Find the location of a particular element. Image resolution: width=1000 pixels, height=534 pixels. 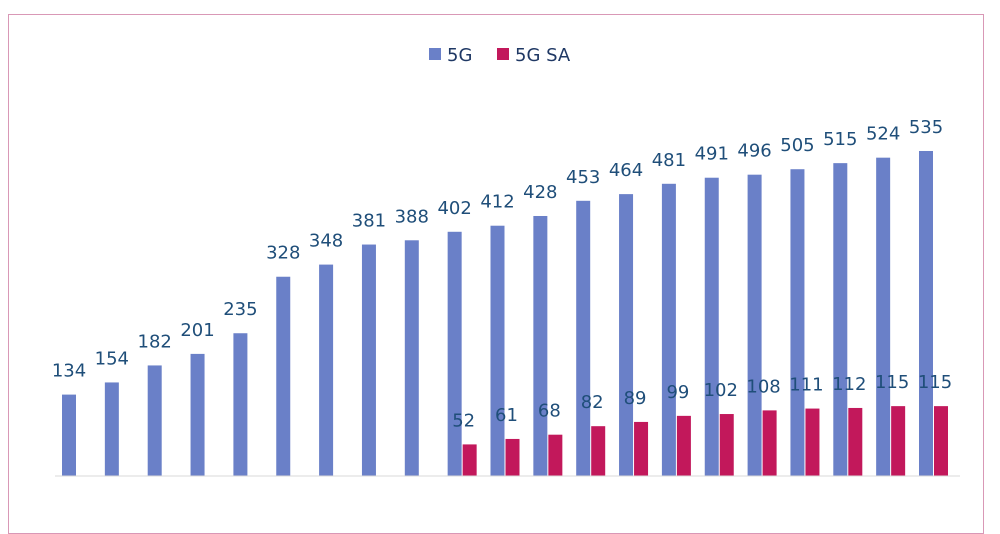

label-5g-sa-20: 115 is located at coordinates (892, 382).